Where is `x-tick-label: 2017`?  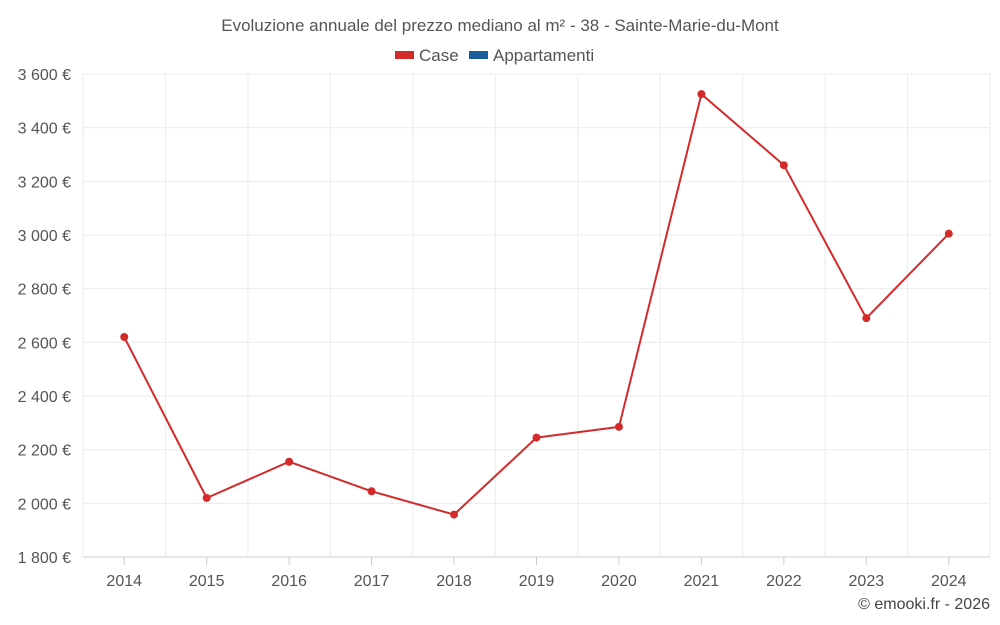
x-tick-label: 2017 is located at coordinates (372, 581).